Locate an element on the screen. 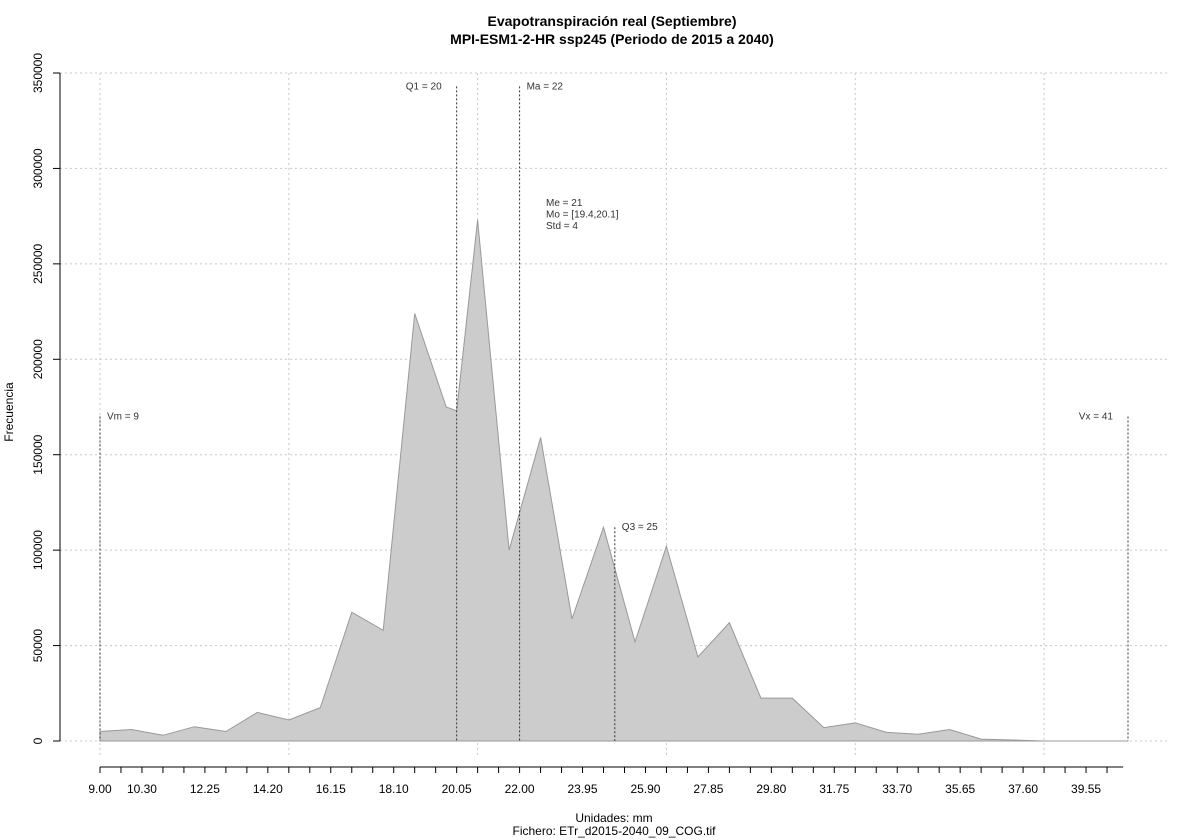  reference-label-4: Vx = 41 is located at coordinates (1096, 417).